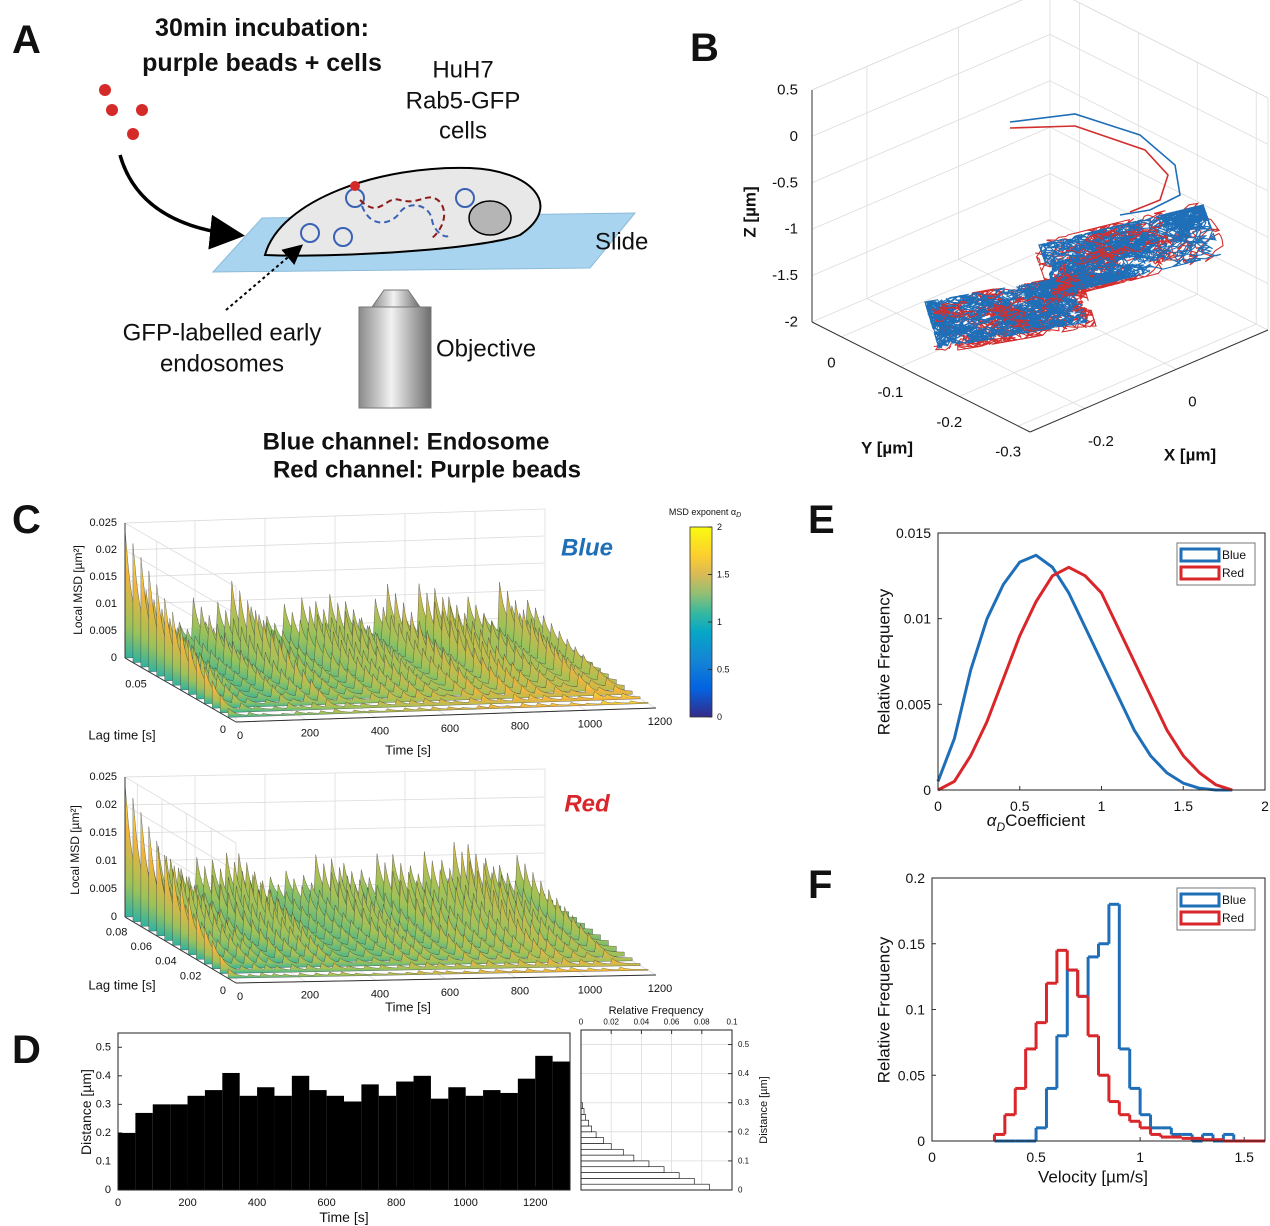  I want to click on z-tick-label: 0.01, so click(106, 861).